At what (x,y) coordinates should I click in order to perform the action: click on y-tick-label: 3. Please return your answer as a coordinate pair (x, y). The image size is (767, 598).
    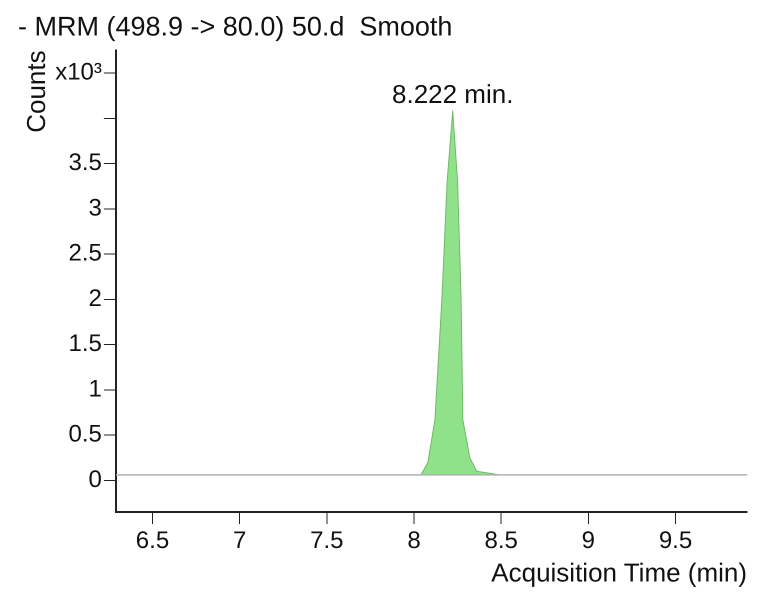
    Looking at the image, I should click on (95, 208).